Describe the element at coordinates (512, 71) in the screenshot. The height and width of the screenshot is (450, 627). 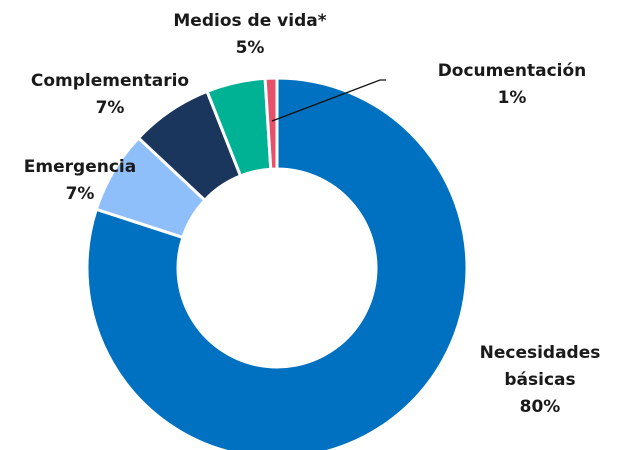
I see `category-label: Documentación` at that location.